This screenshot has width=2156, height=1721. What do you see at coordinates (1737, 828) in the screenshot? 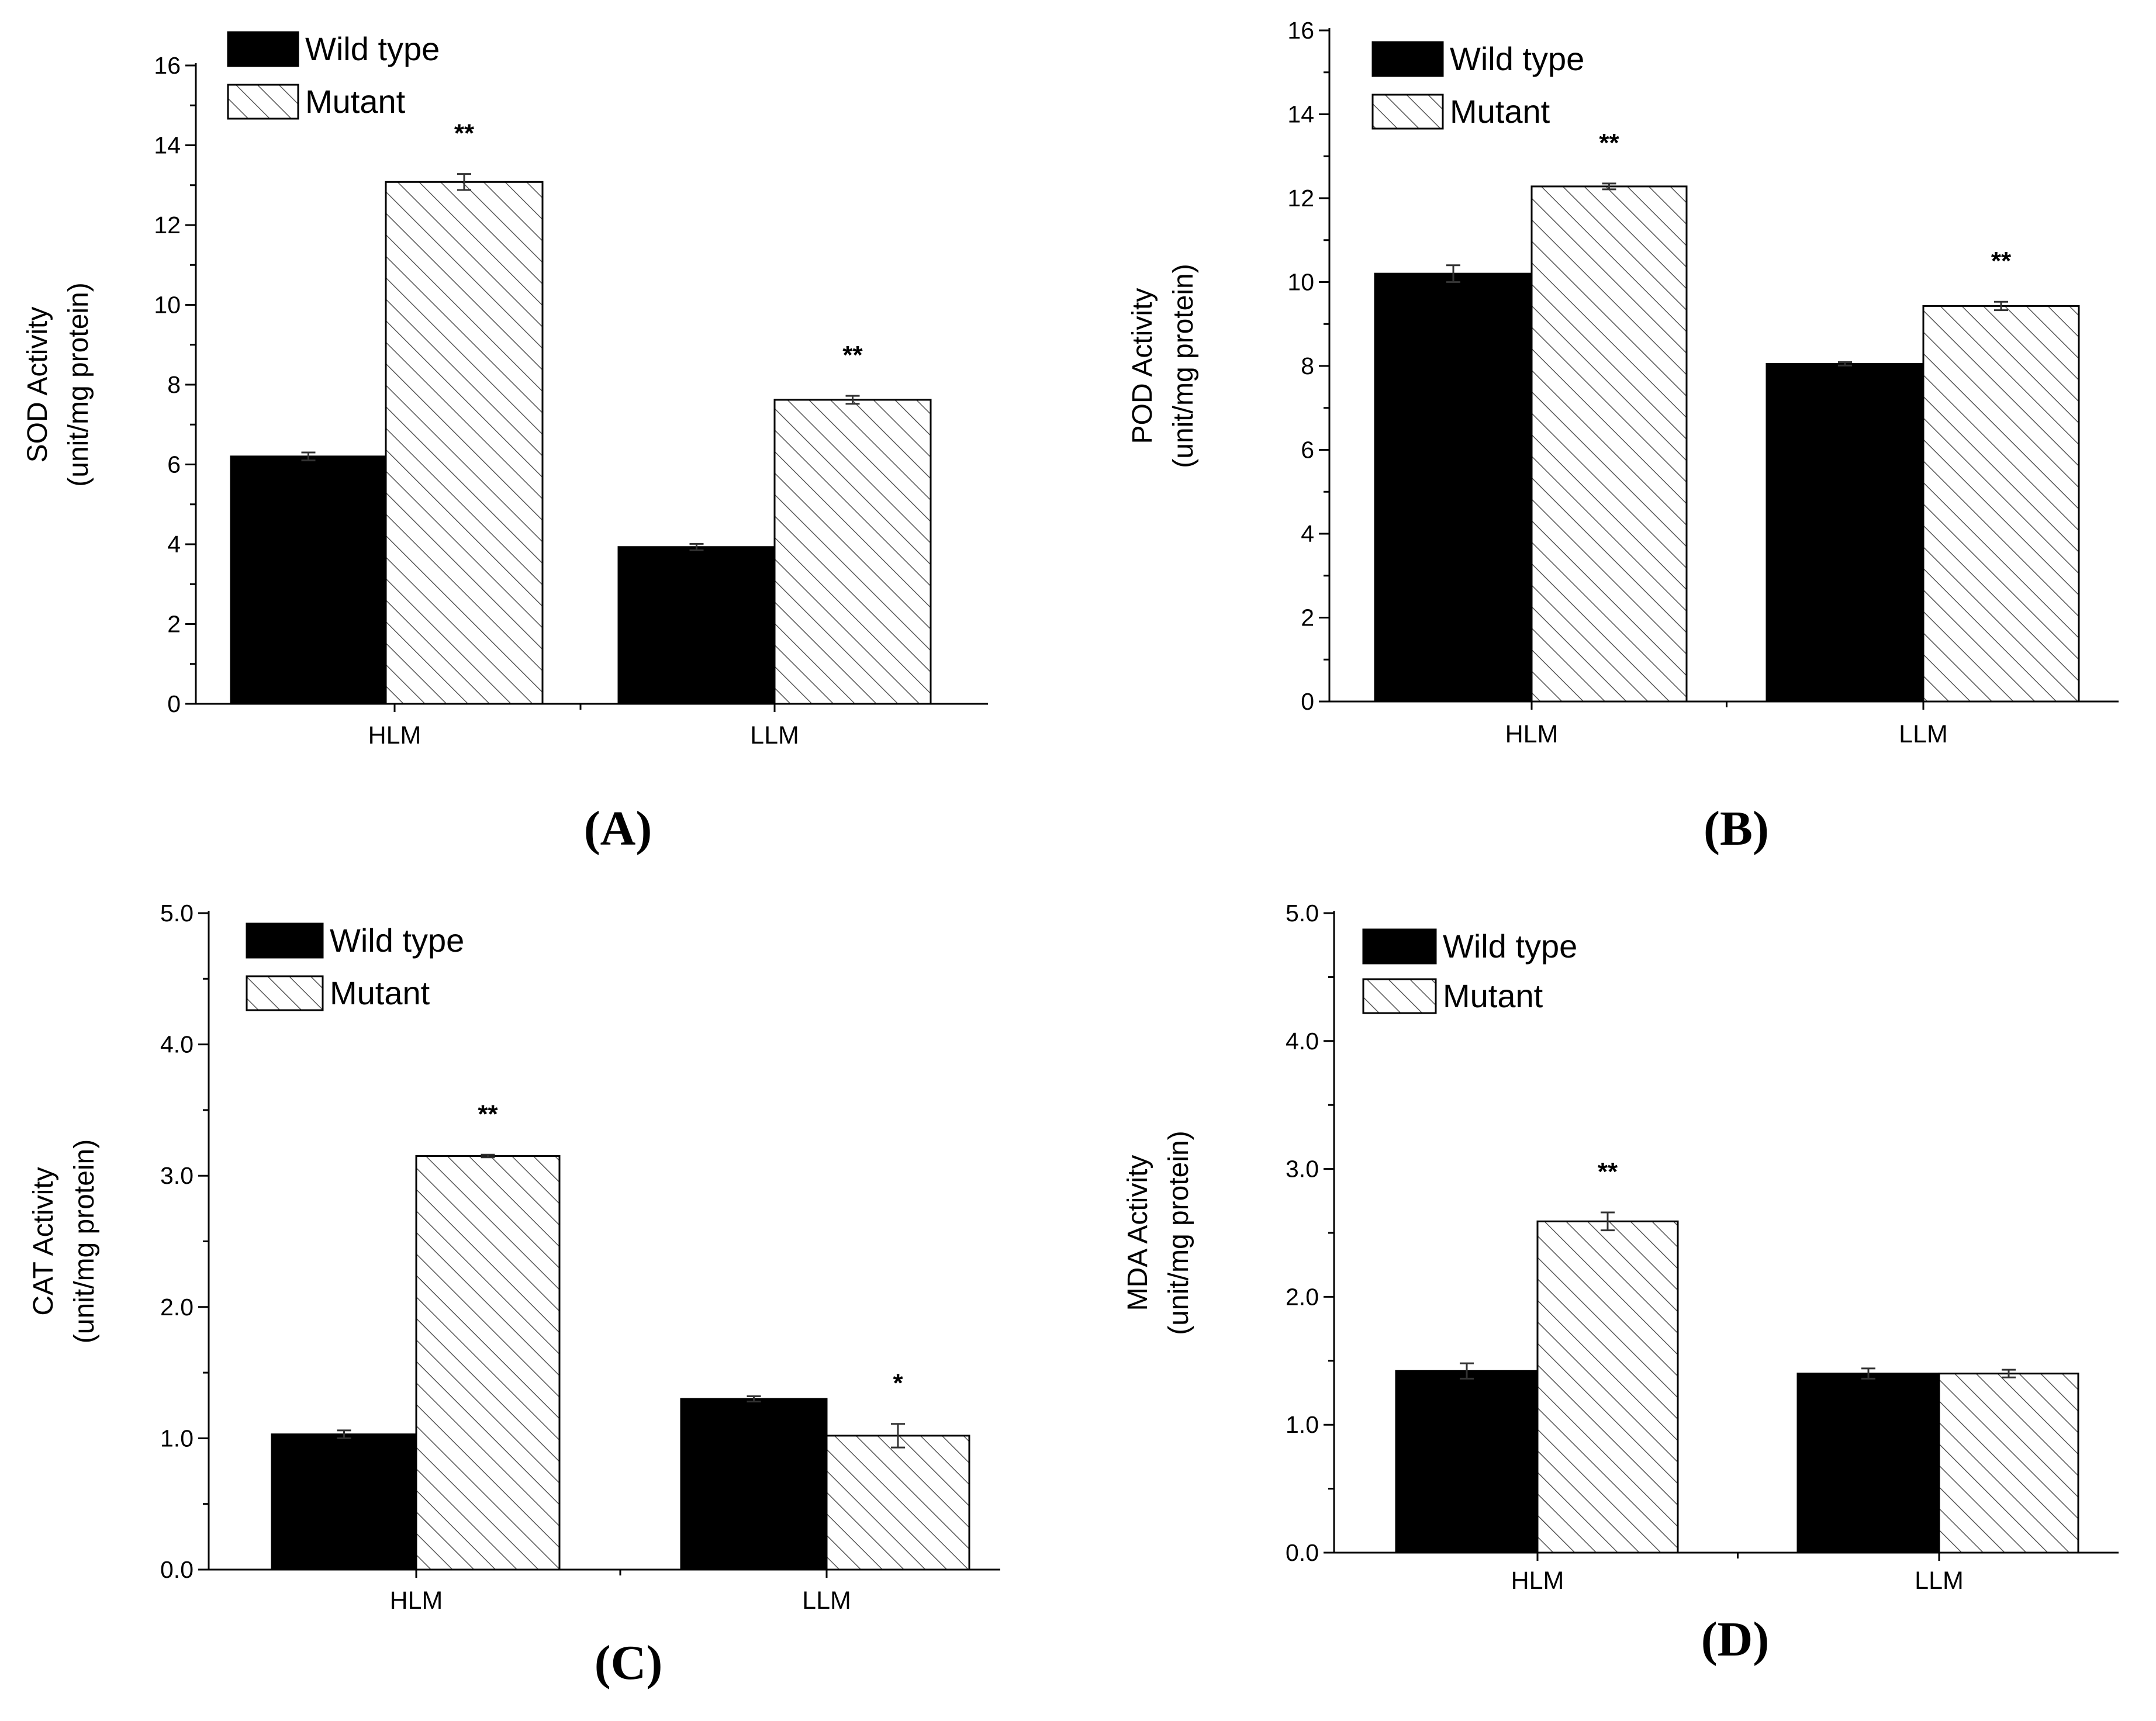
I see `panel-label: (B)` at bounding box center [1737, 828].